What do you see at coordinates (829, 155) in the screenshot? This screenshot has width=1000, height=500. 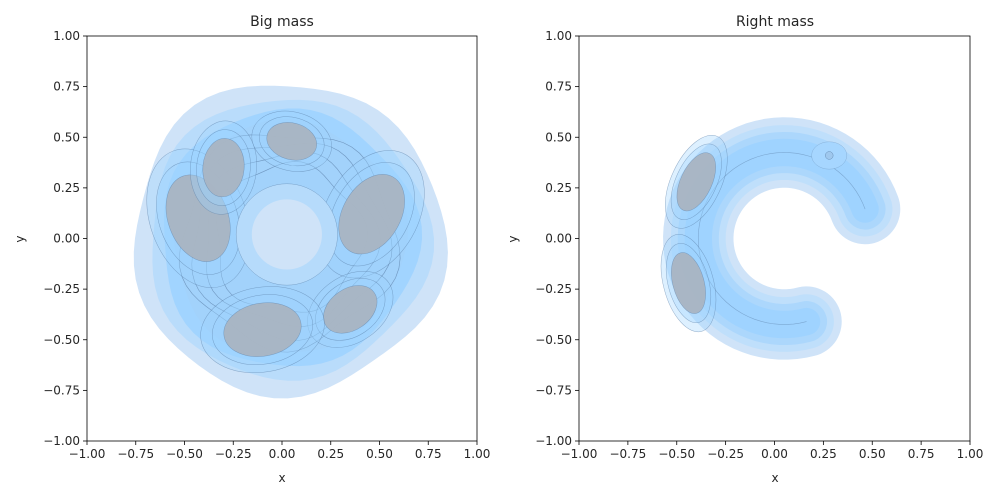 I see `density-peak-core` at bounding box center [829, 155].